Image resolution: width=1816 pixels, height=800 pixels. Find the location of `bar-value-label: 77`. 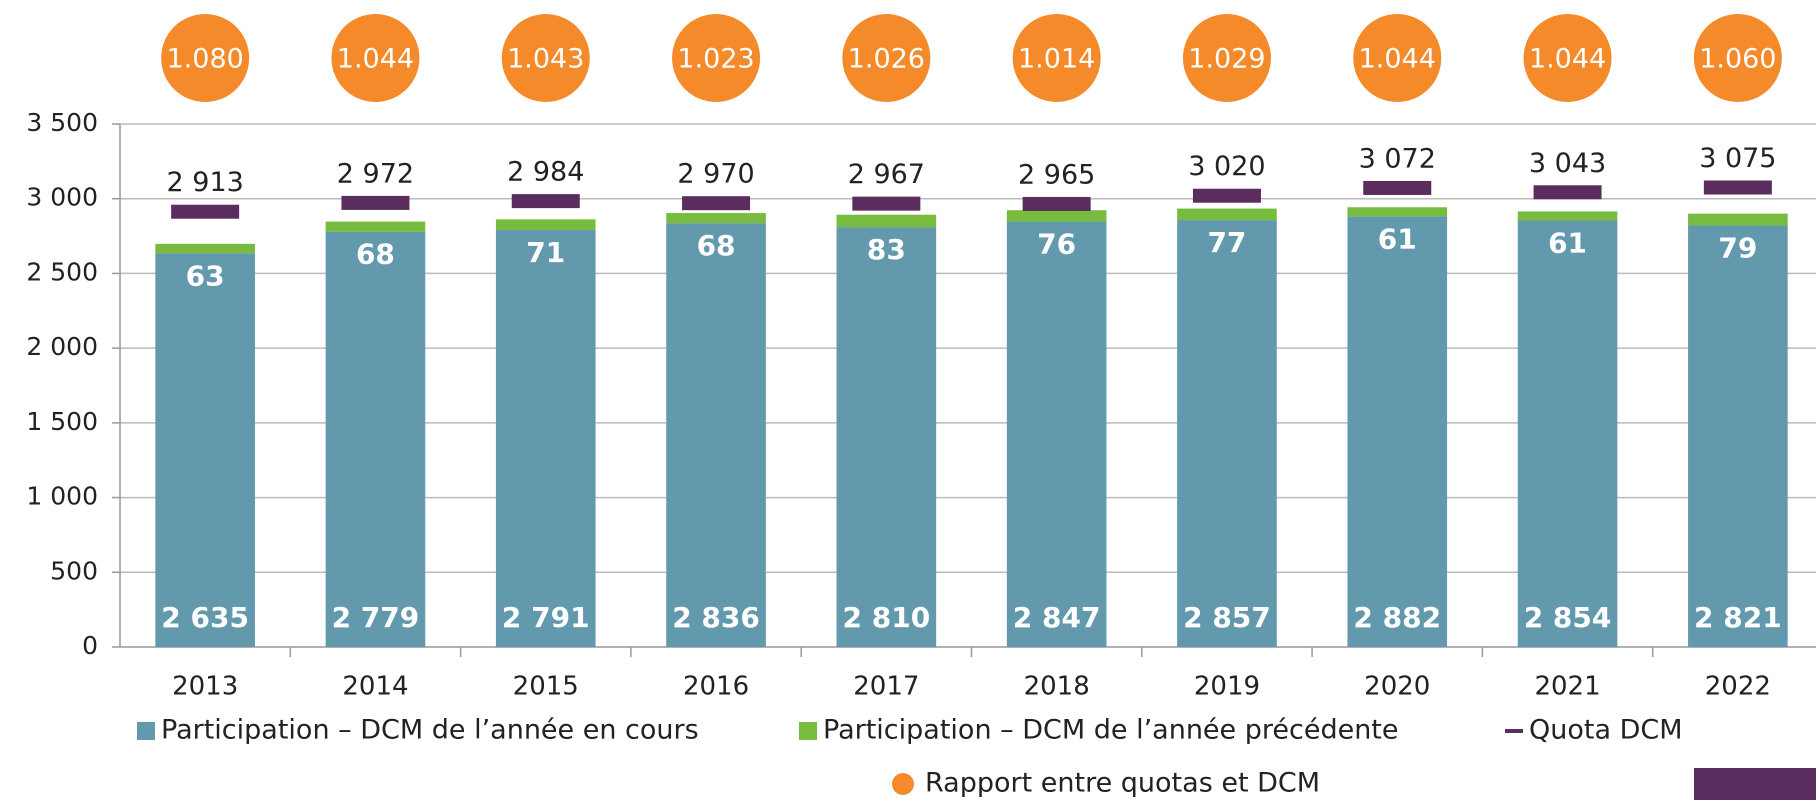

bar-value-label: 77 is located at coordinates (1226, 242).